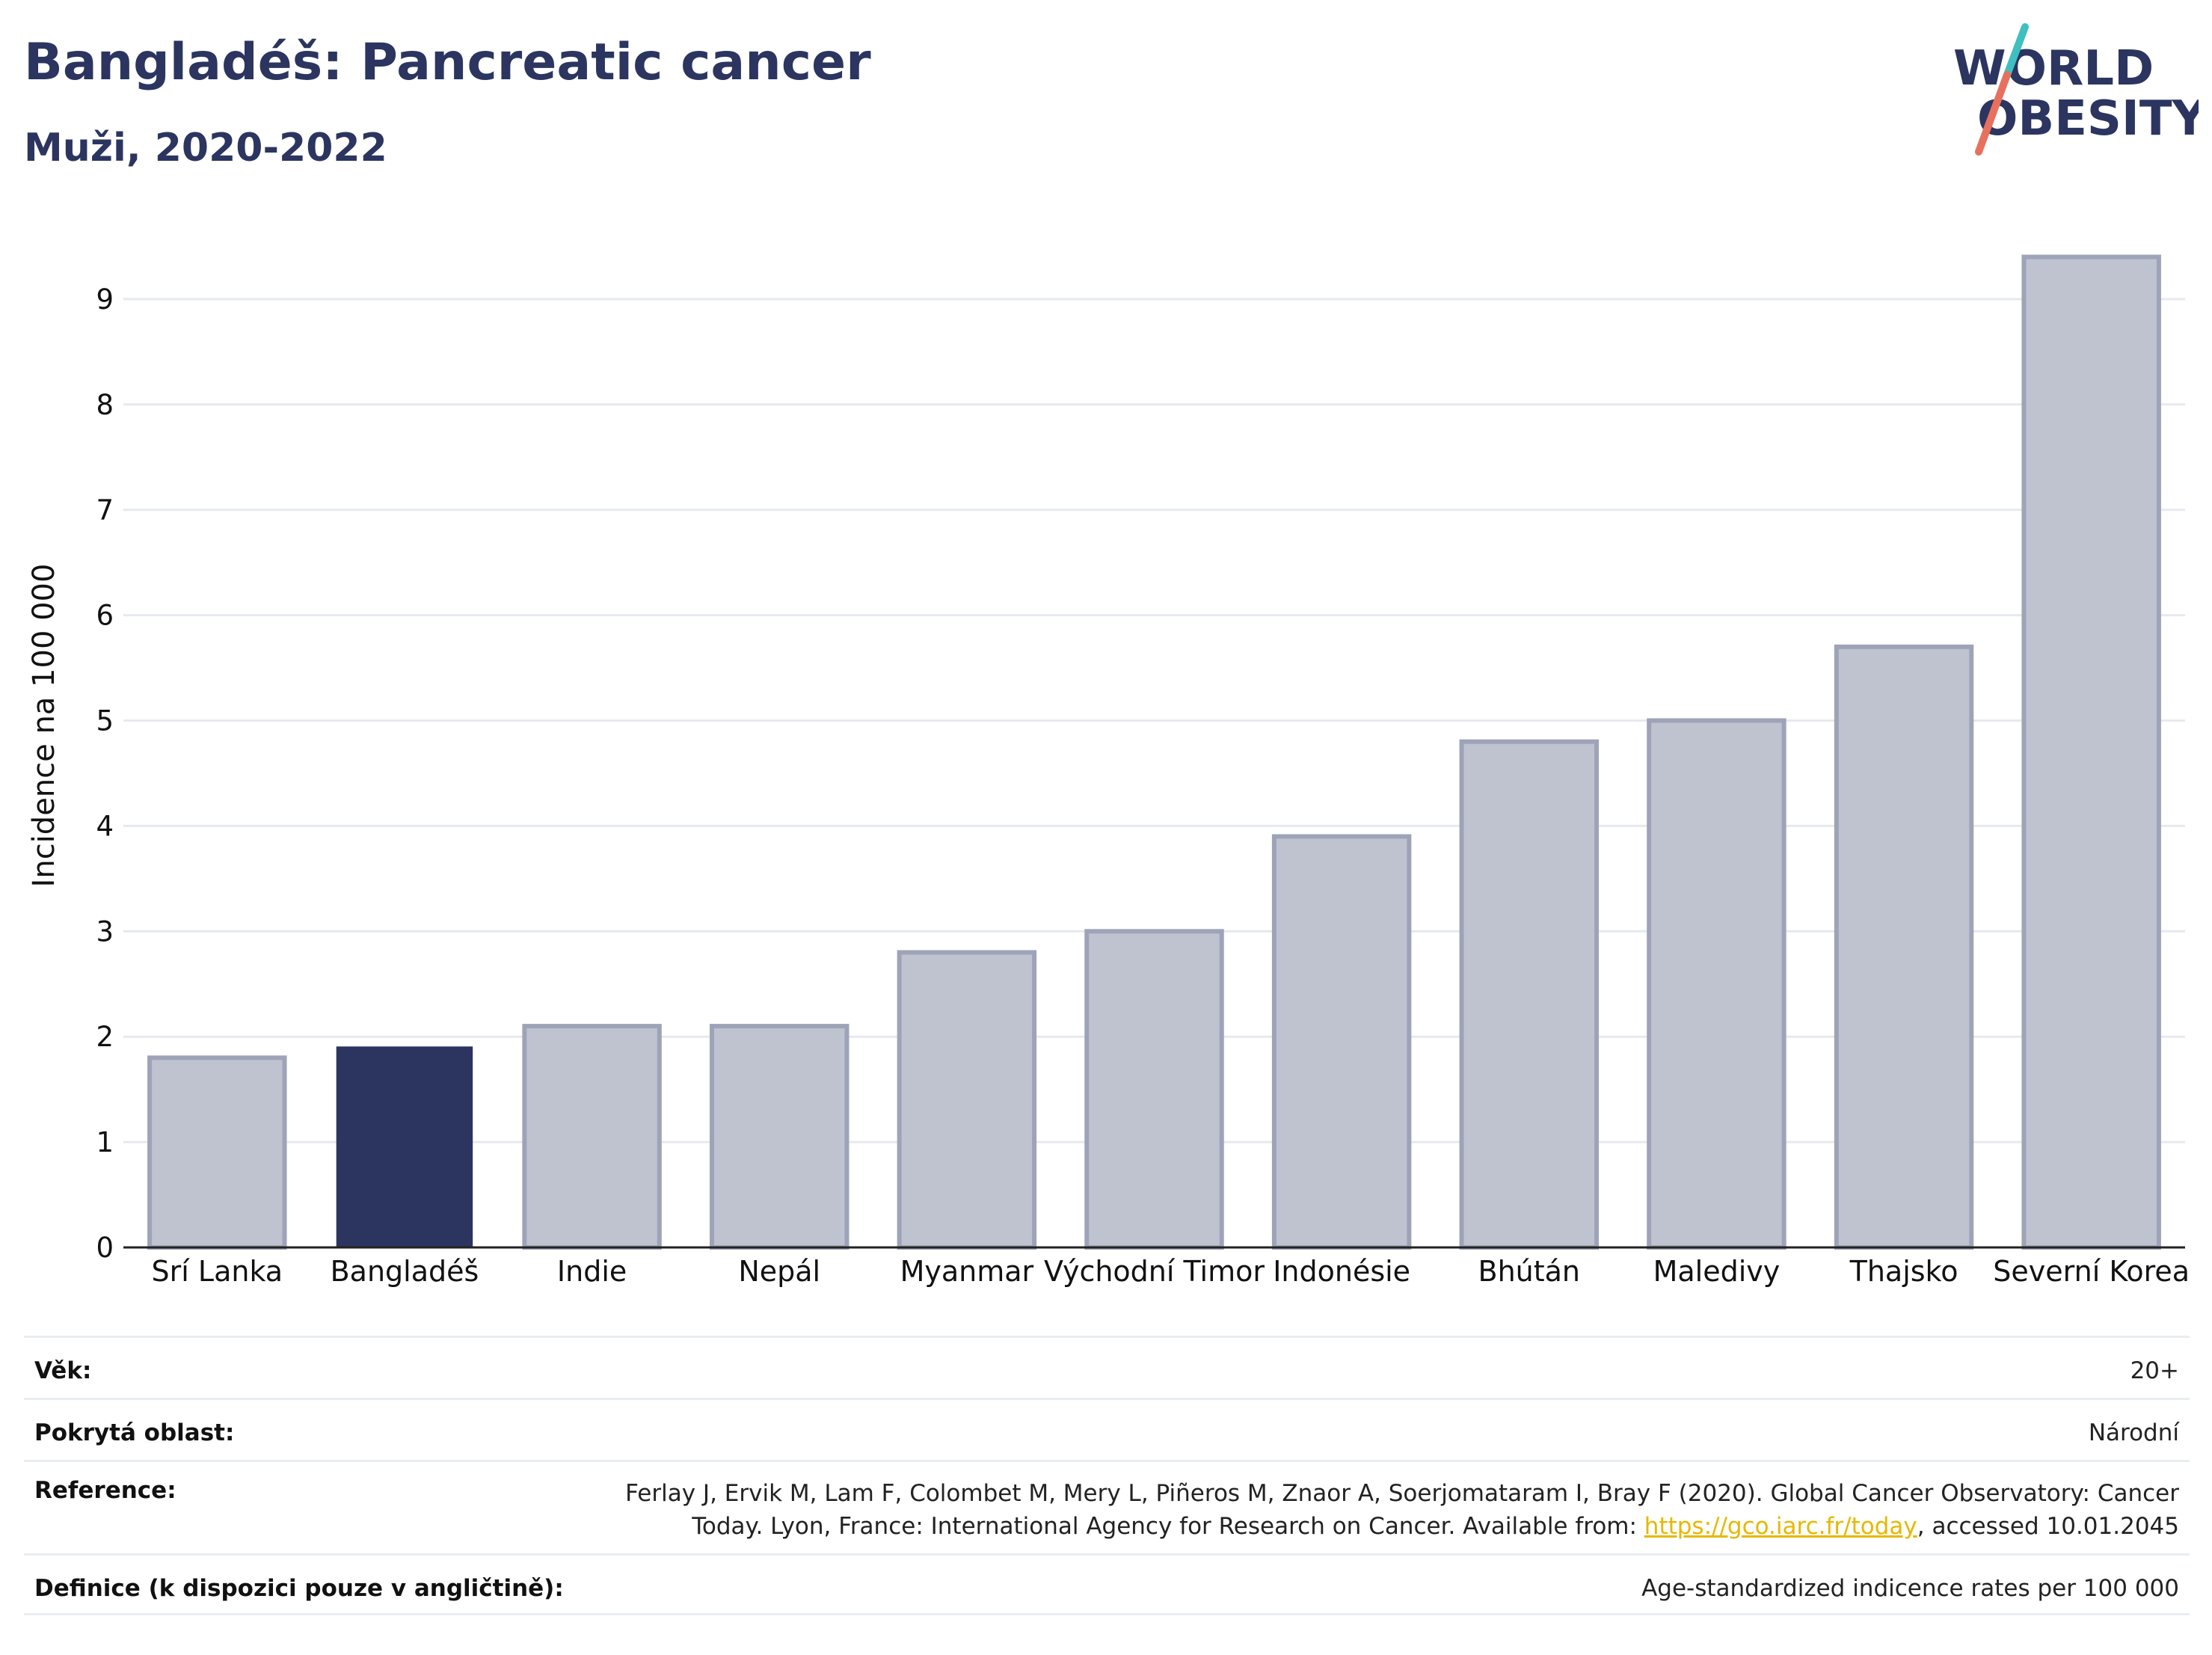  Describe the element at coordinates (2133, 1432) in the screenshot. I see `area-value: Národní` at that location.